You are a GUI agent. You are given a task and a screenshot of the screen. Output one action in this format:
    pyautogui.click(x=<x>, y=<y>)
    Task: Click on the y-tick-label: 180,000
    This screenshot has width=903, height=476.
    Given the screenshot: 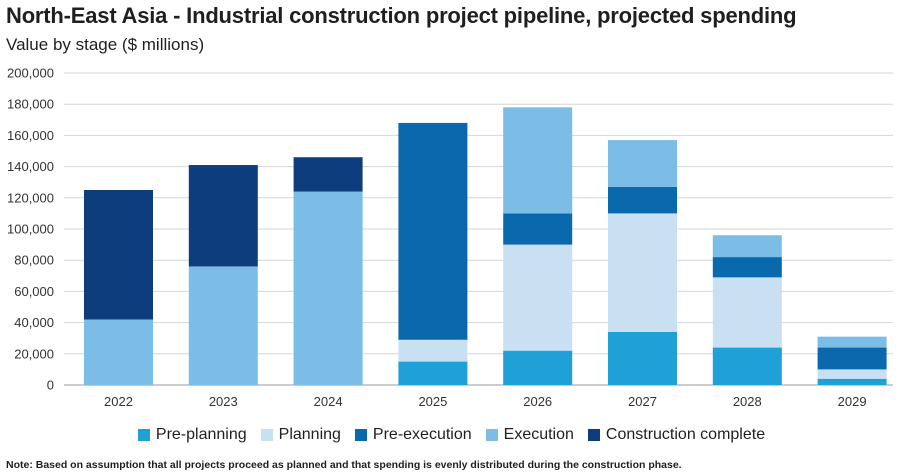 What is the action you would take?
    pyautogui.click(x=30, y=104)
    